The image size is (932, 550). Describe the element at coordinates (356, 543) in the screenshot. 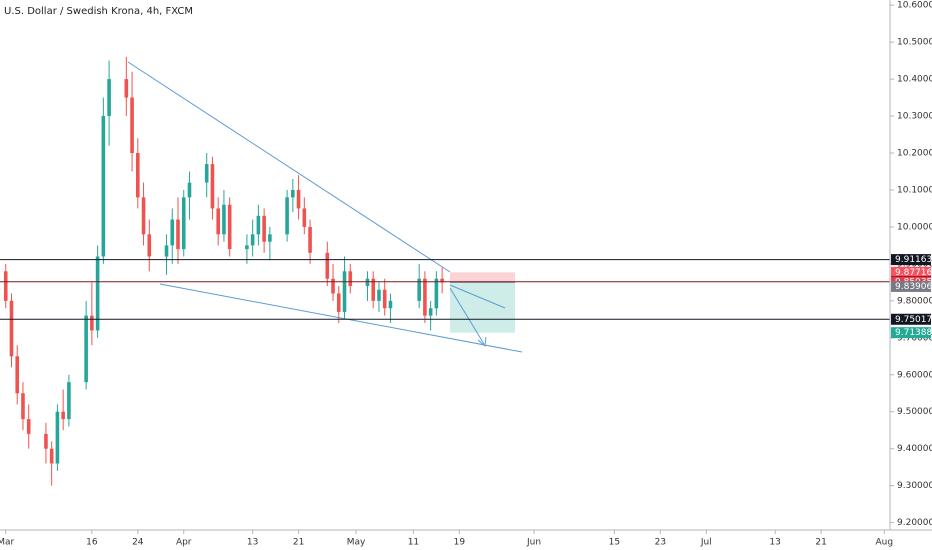

I see `x-tick-label: May` at that location.